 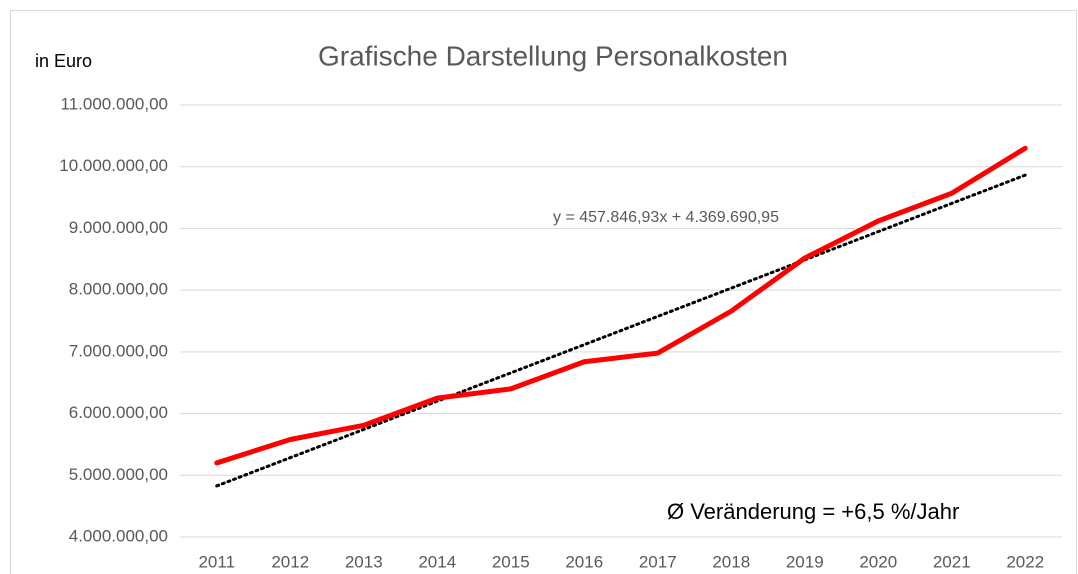 What do you see at coordinates (952, 561) in the screenshot?
I see `x-tick-label: 2021` at bounding box center [952, 561].